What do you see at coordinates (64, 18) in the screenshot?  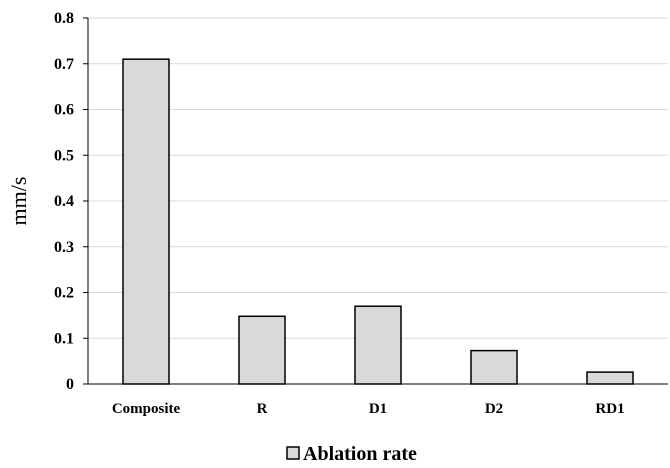 I see `y-tick-label: 0.8` at bounding box center [64, 18].